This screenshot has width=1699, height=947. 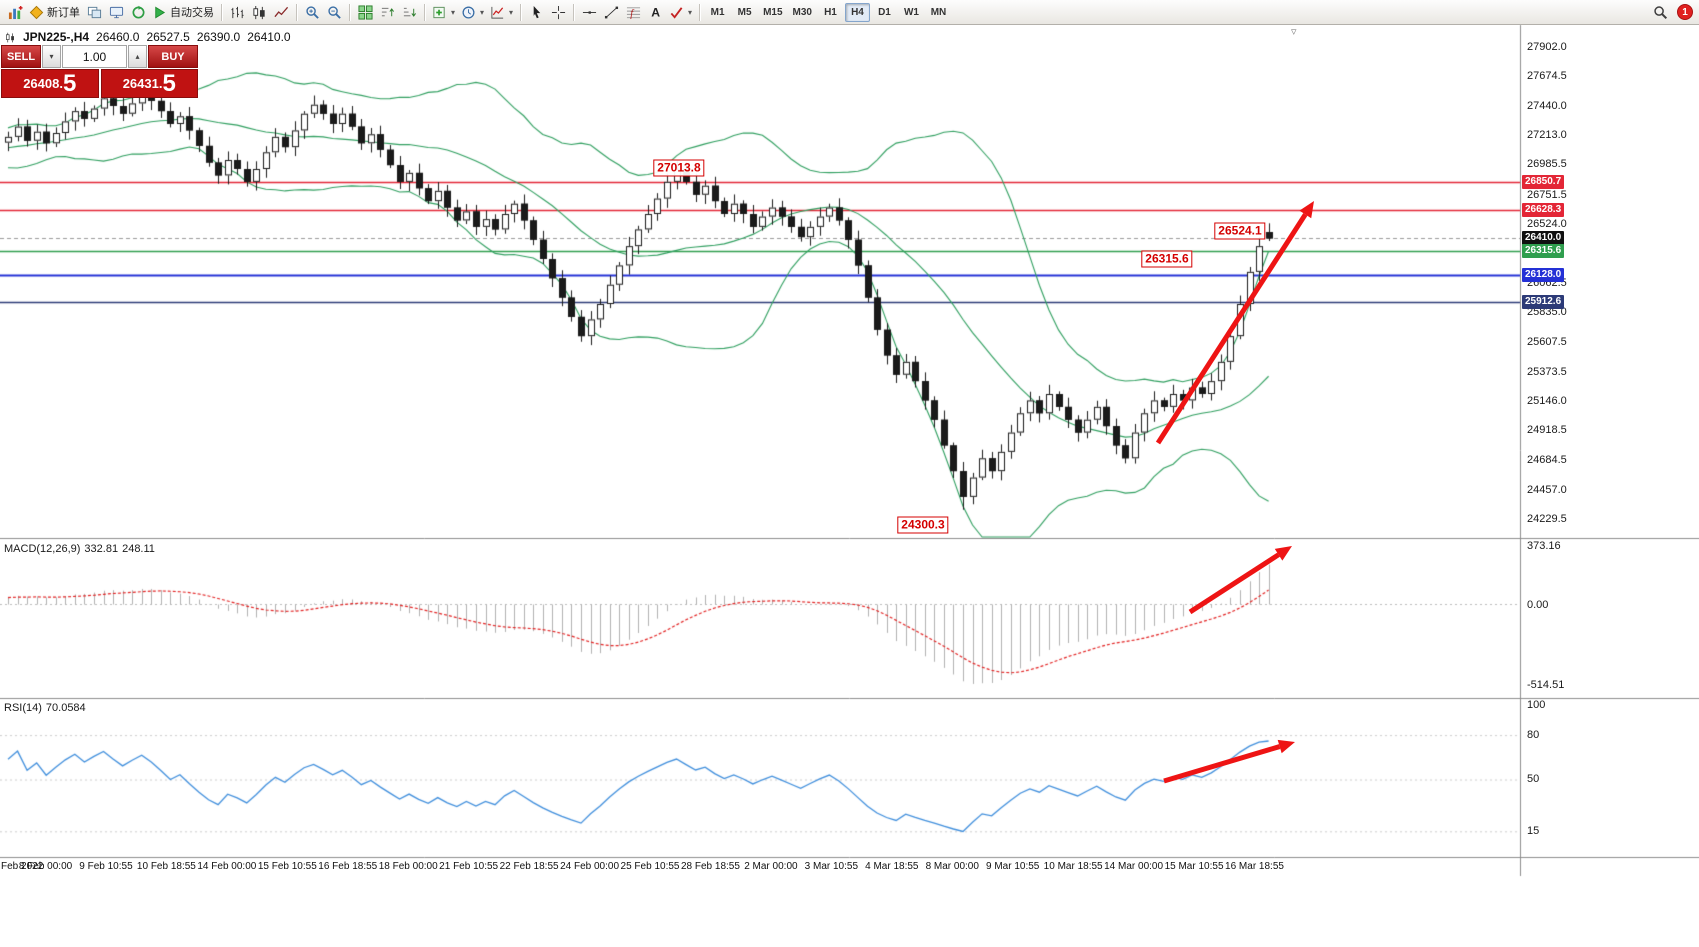 I want to click on tile-icon, so click(x=365, y=12).